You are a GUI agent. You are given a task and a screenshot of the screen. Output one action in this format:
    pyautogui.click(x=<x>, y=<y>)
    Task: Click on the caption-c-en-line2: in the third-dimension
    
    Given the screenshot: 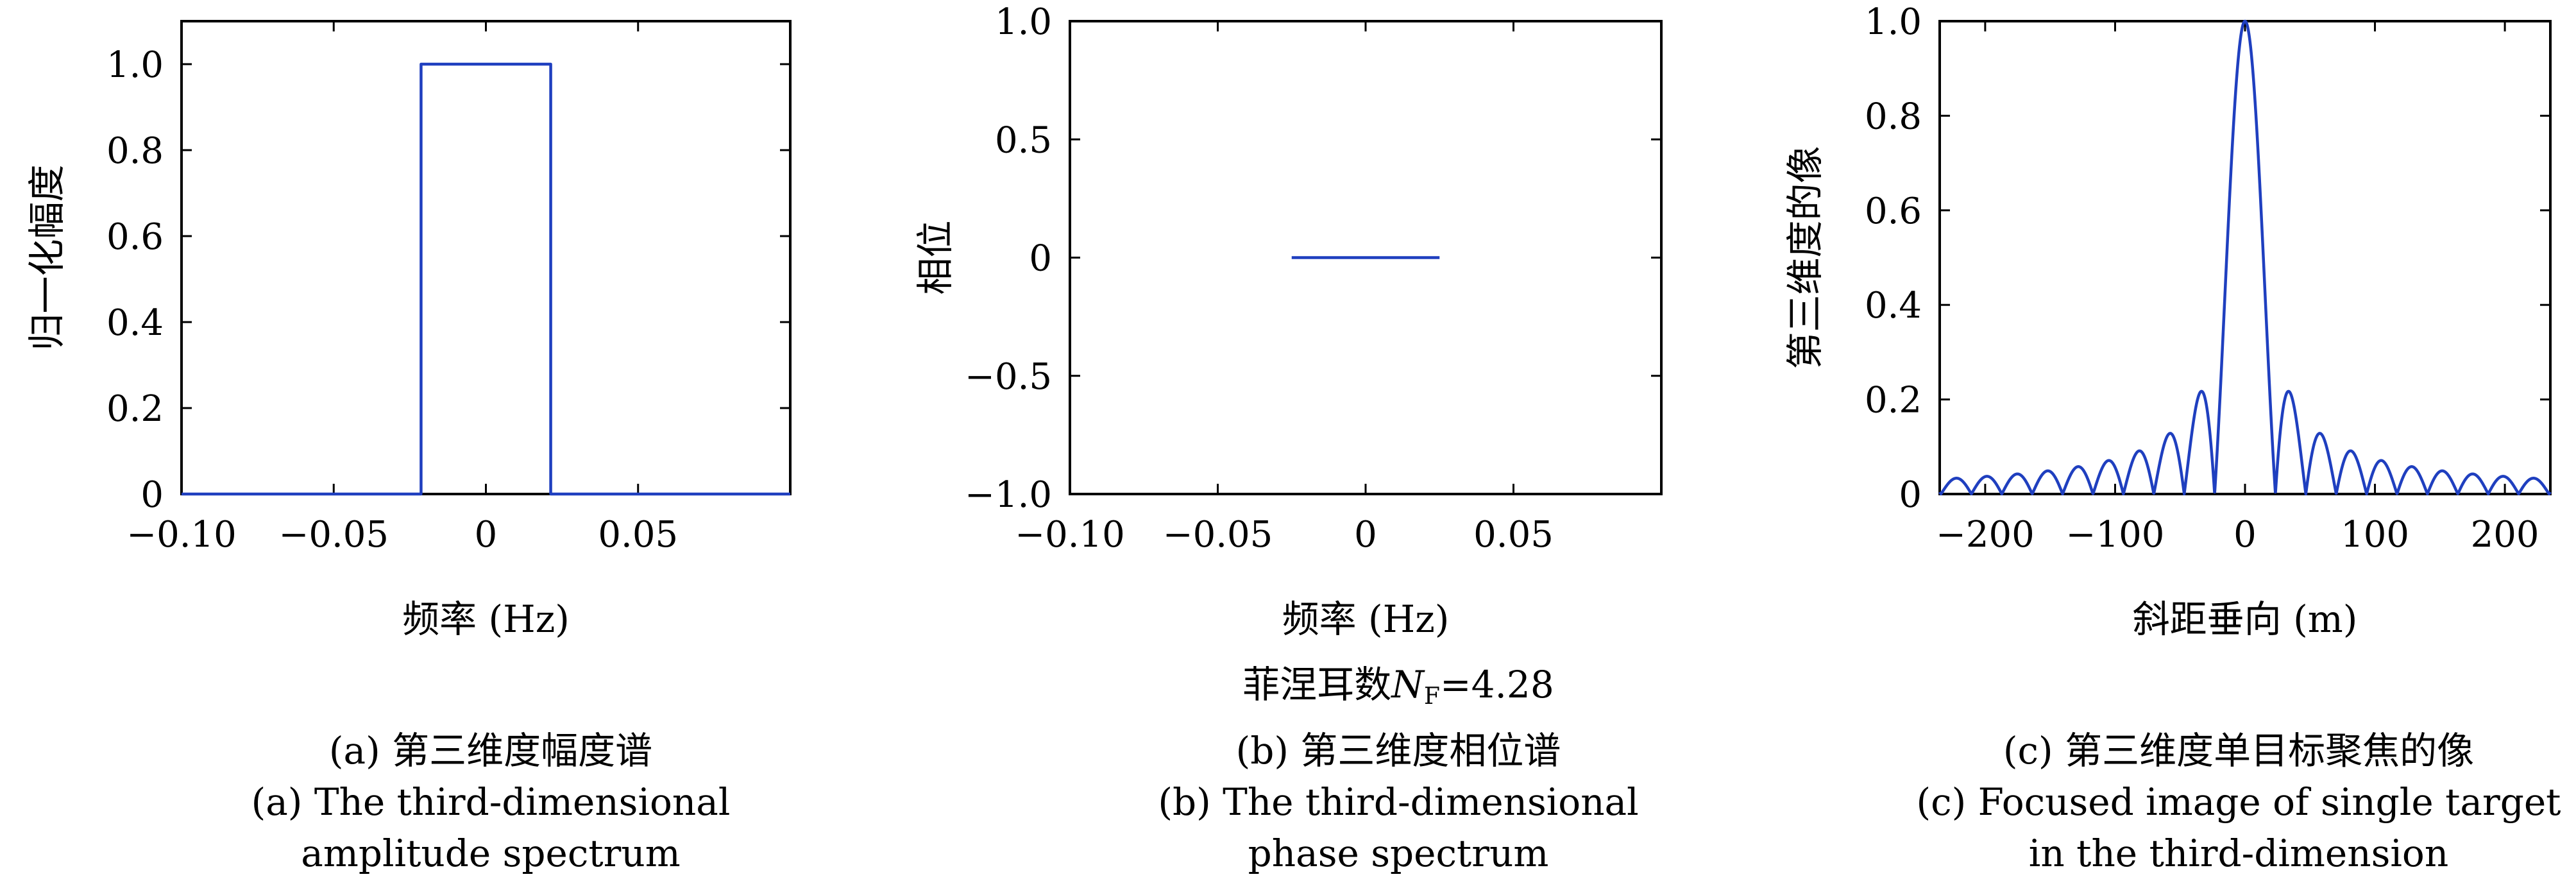 What is the action you would take?
    pyautogui.click(x=2238, y=853)
    